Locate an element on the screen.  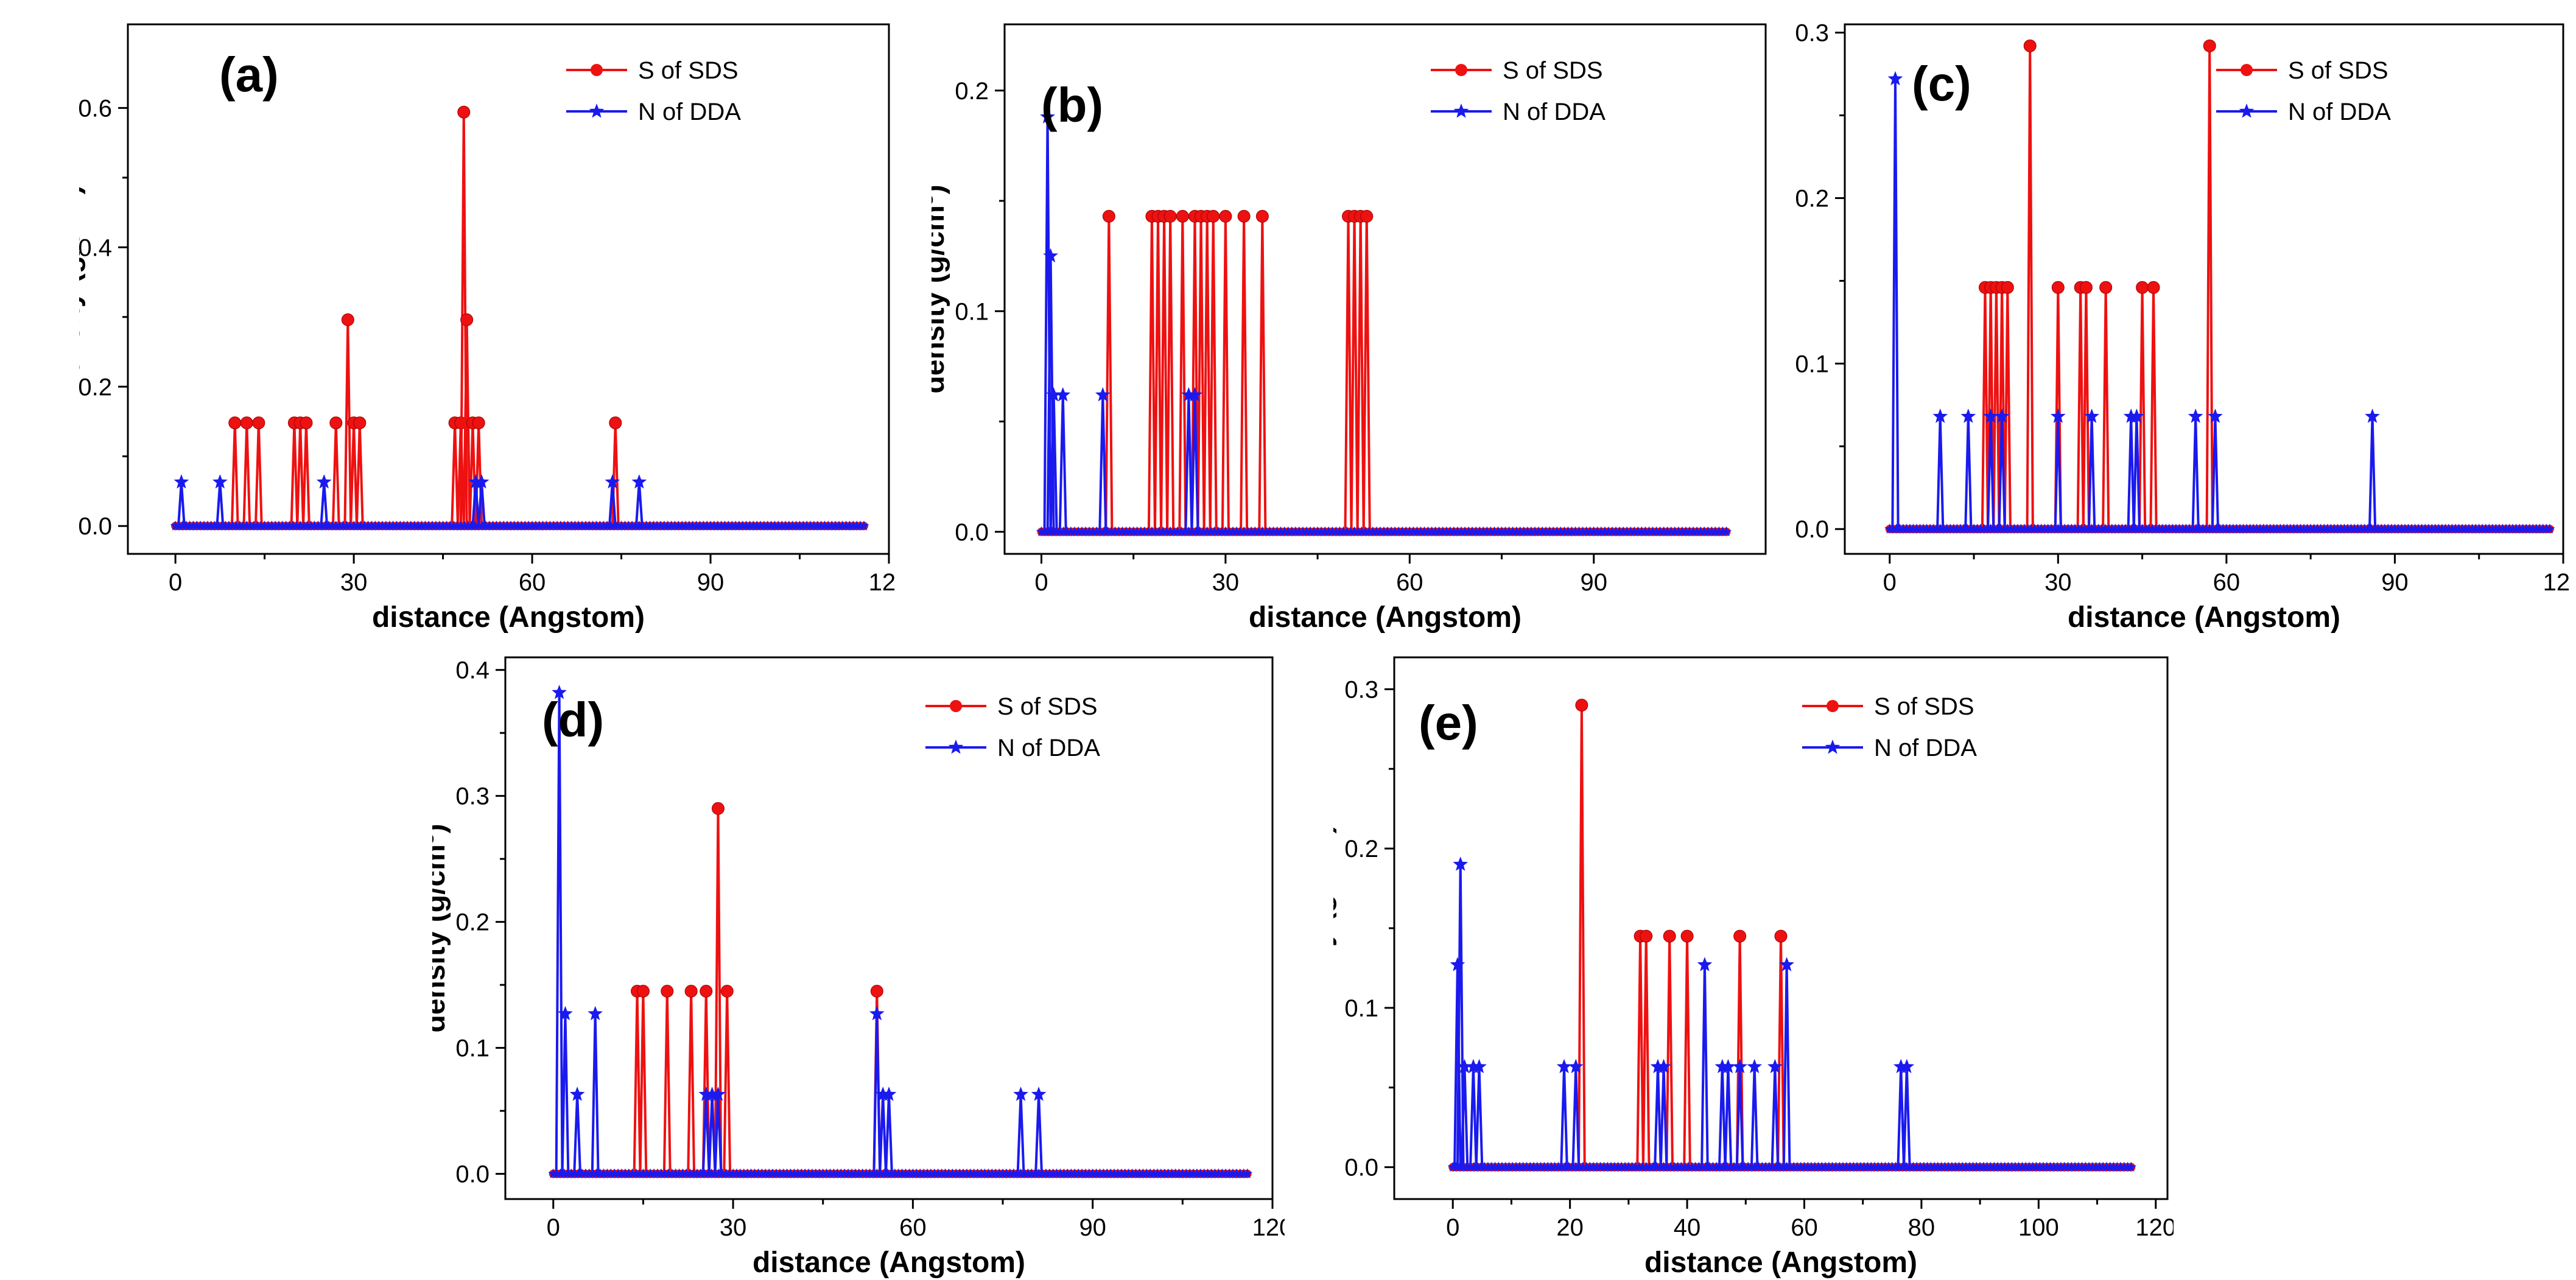
y-tick-label: 0.4 is located at coordinates (472, 670).